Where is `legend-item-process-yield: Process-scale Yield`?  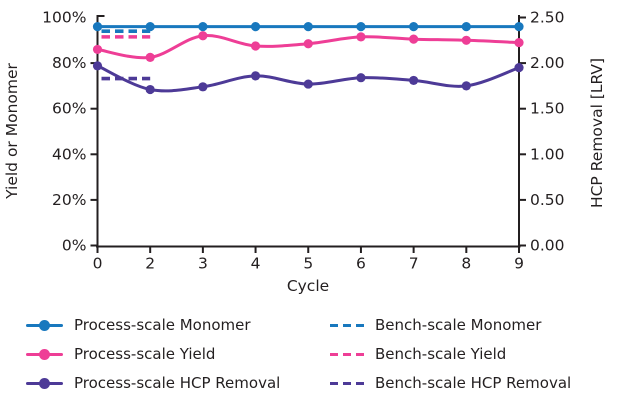
legend-item-process-yield: Process-scale Yield is located at coordinates (178, 354).